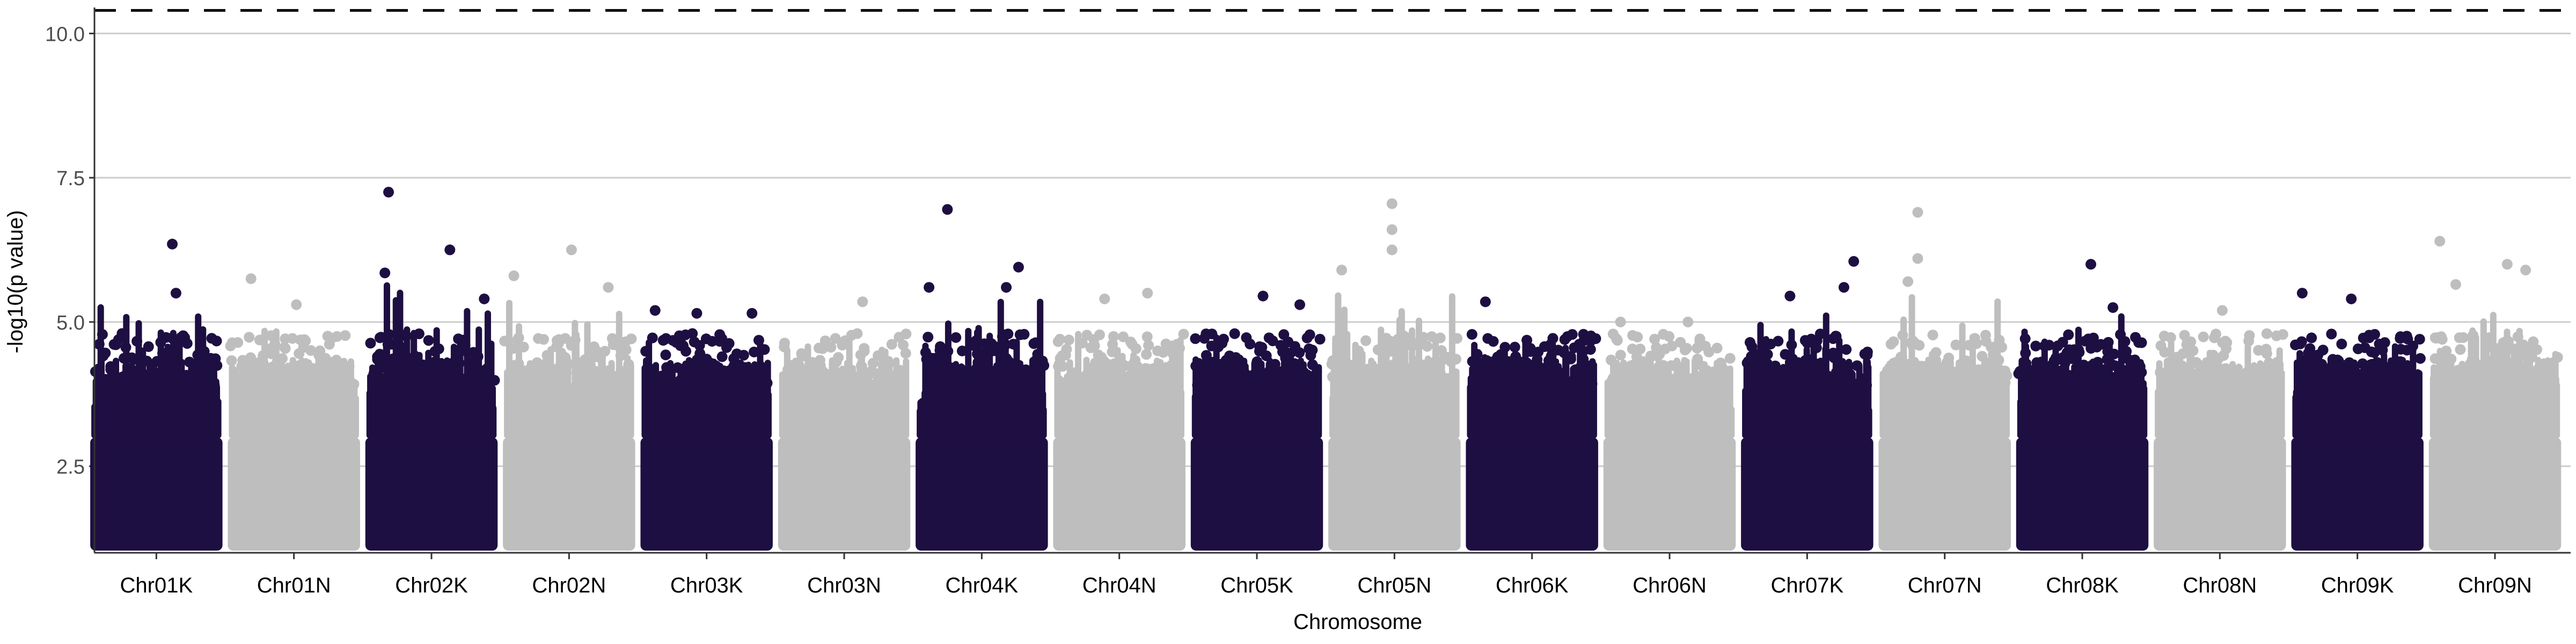 This screenshot has height=644, width=2576. I want to click on x-tick-label: Chr08K, so click(2082, 585).